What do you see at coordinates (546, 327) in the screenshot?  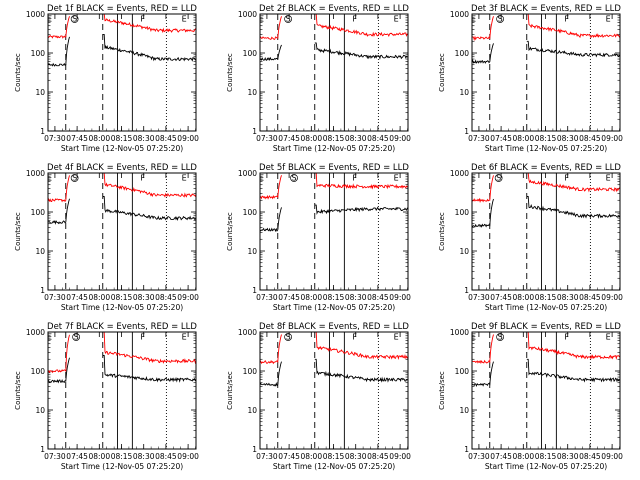 I see `panel-title: Det 9f BLACK = Events, RED = LLD` at bounding box center [546, 327].